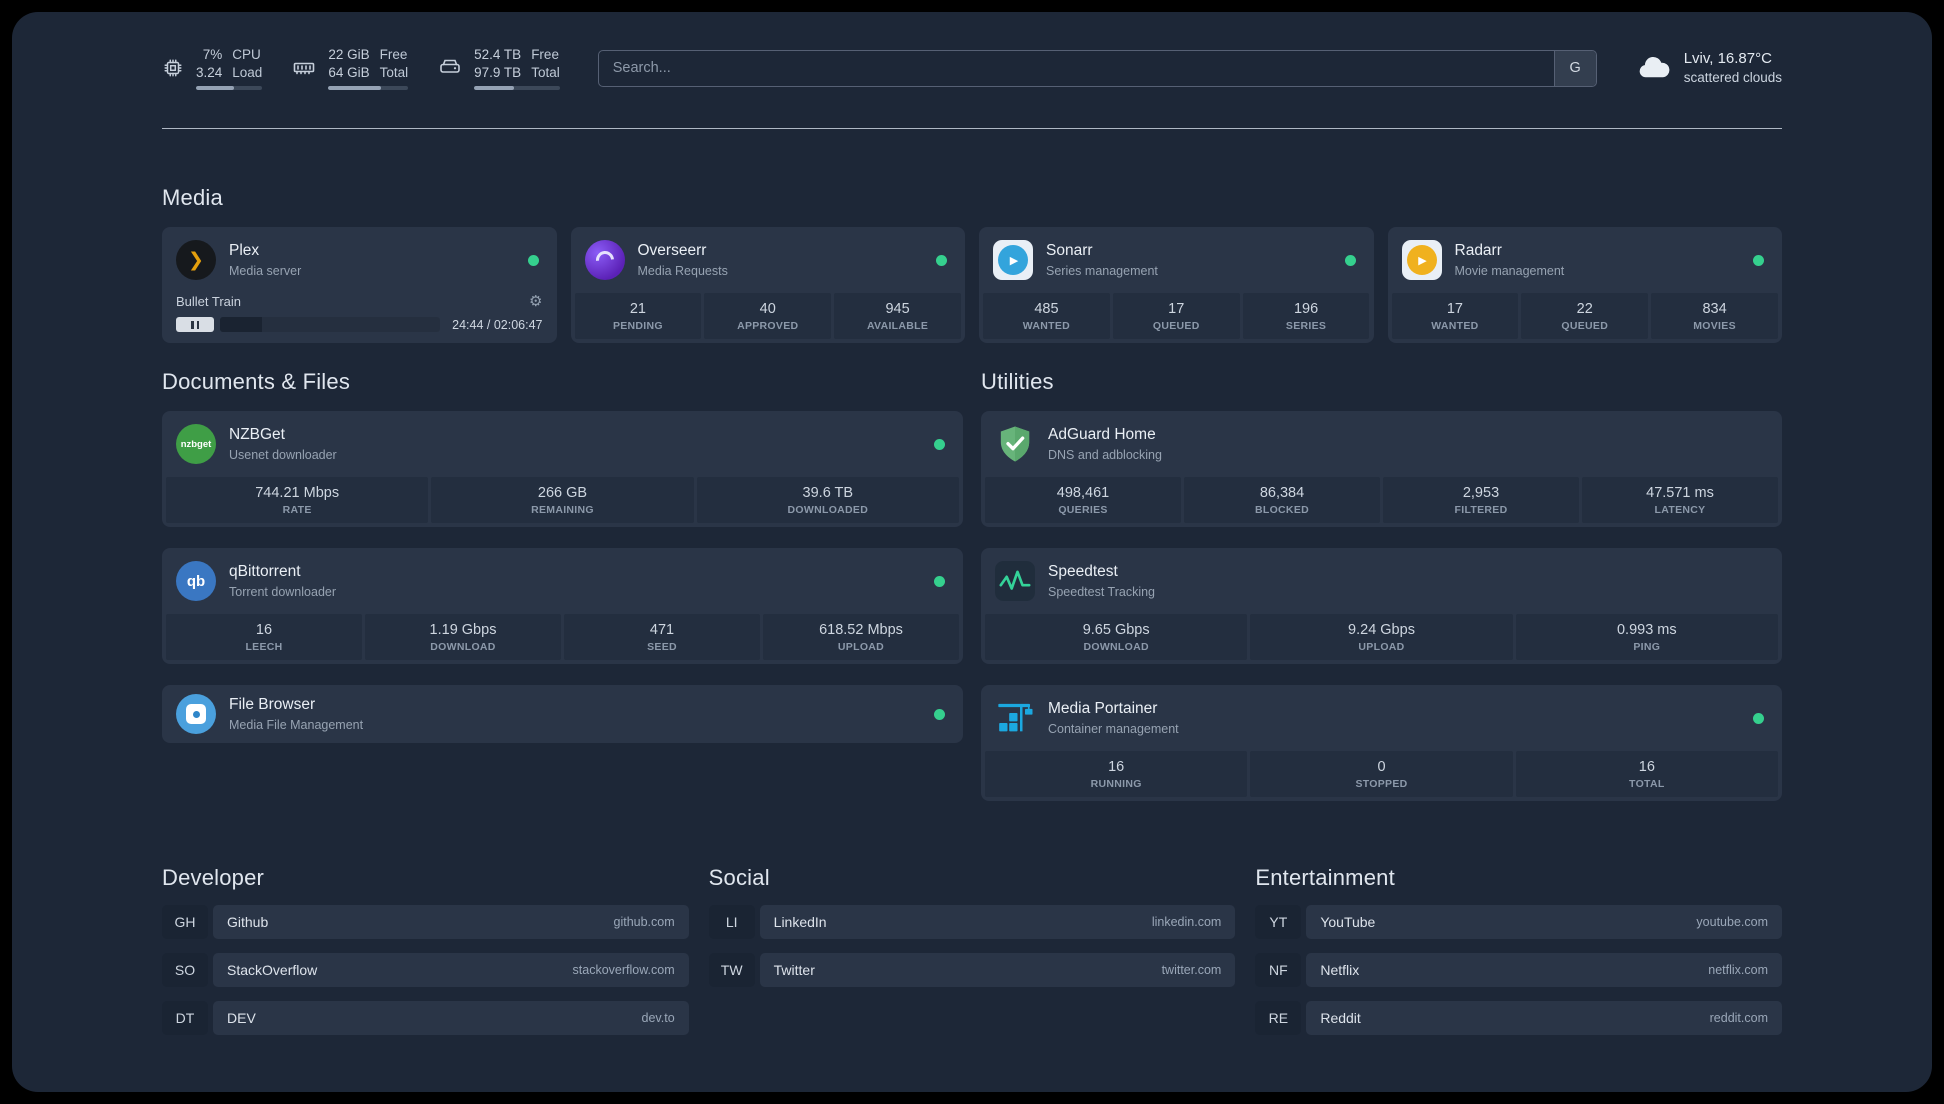 This screenshot has width=1944, height=1104. I want to click on search-input, so click(1076, 68).